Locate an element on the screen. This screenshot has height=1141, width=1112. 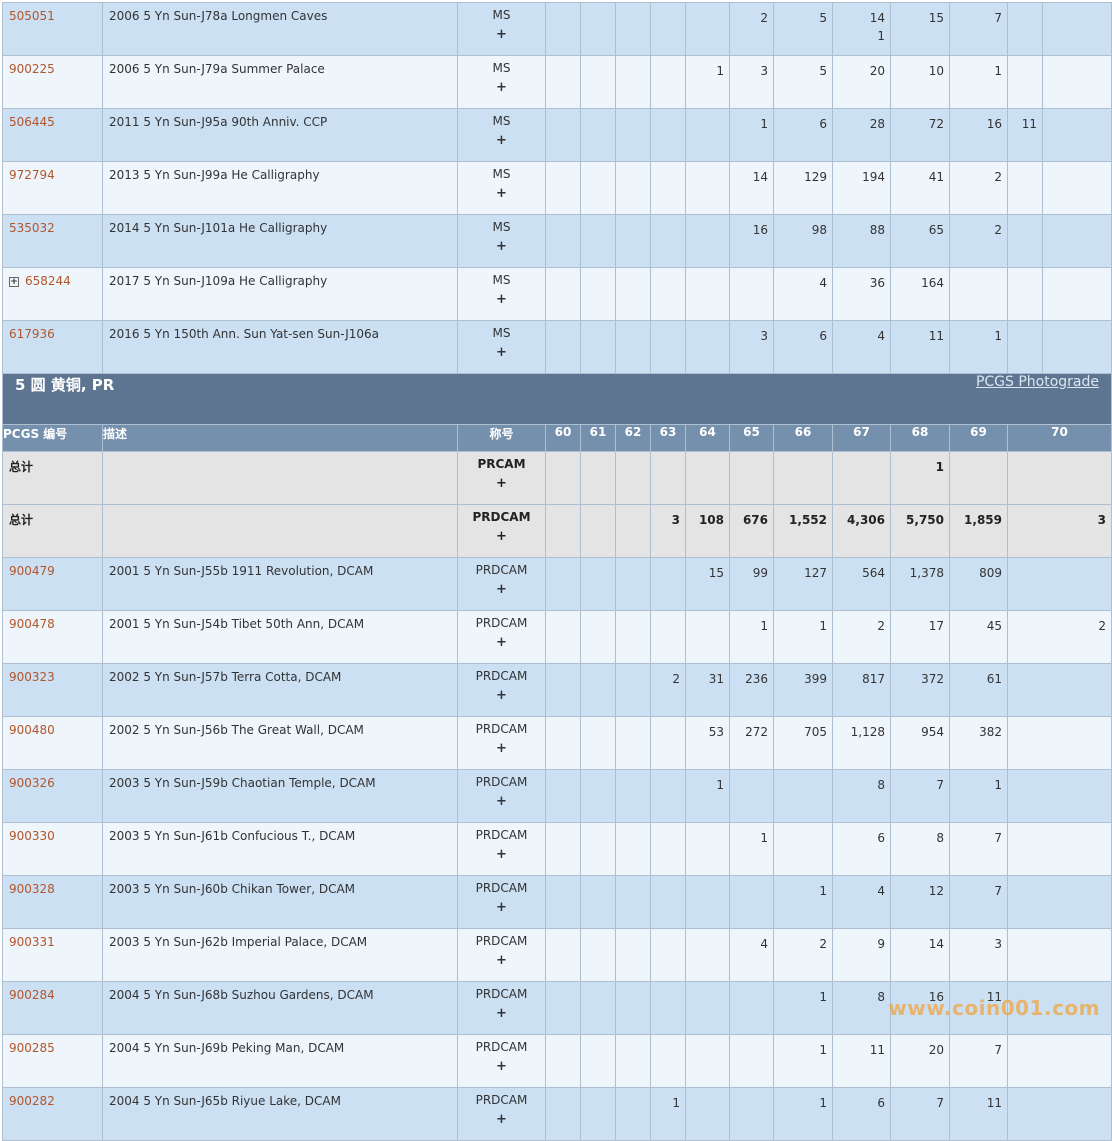
grade-count: 194 is located at coordinates (861, 188).